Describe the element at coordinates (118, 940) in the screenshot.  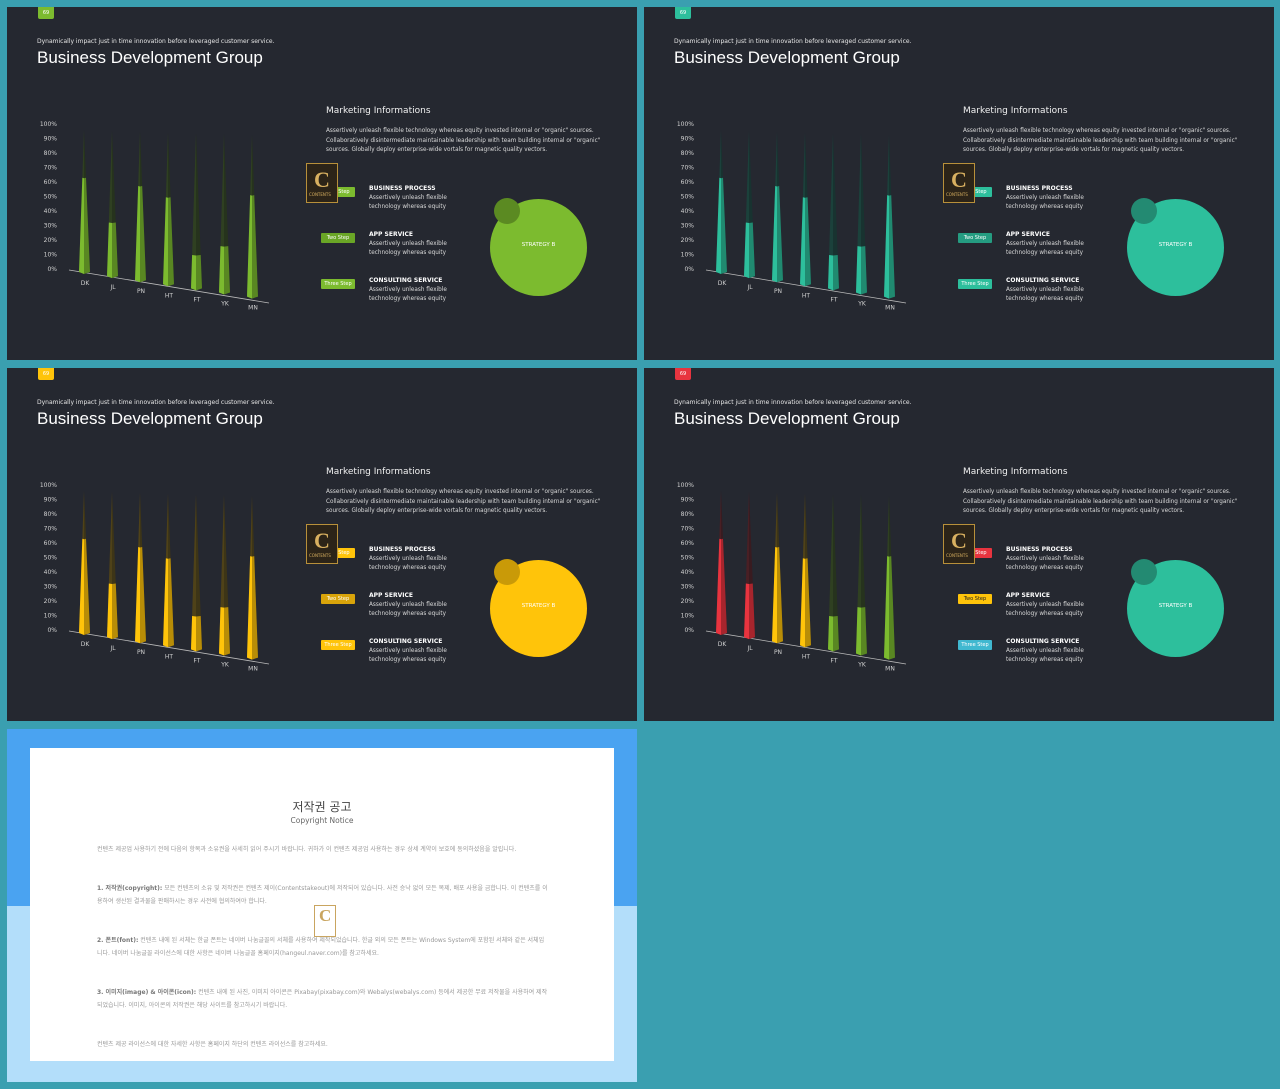
I see `copyright-para-2-head: 2. 폰트(font):` at that location.